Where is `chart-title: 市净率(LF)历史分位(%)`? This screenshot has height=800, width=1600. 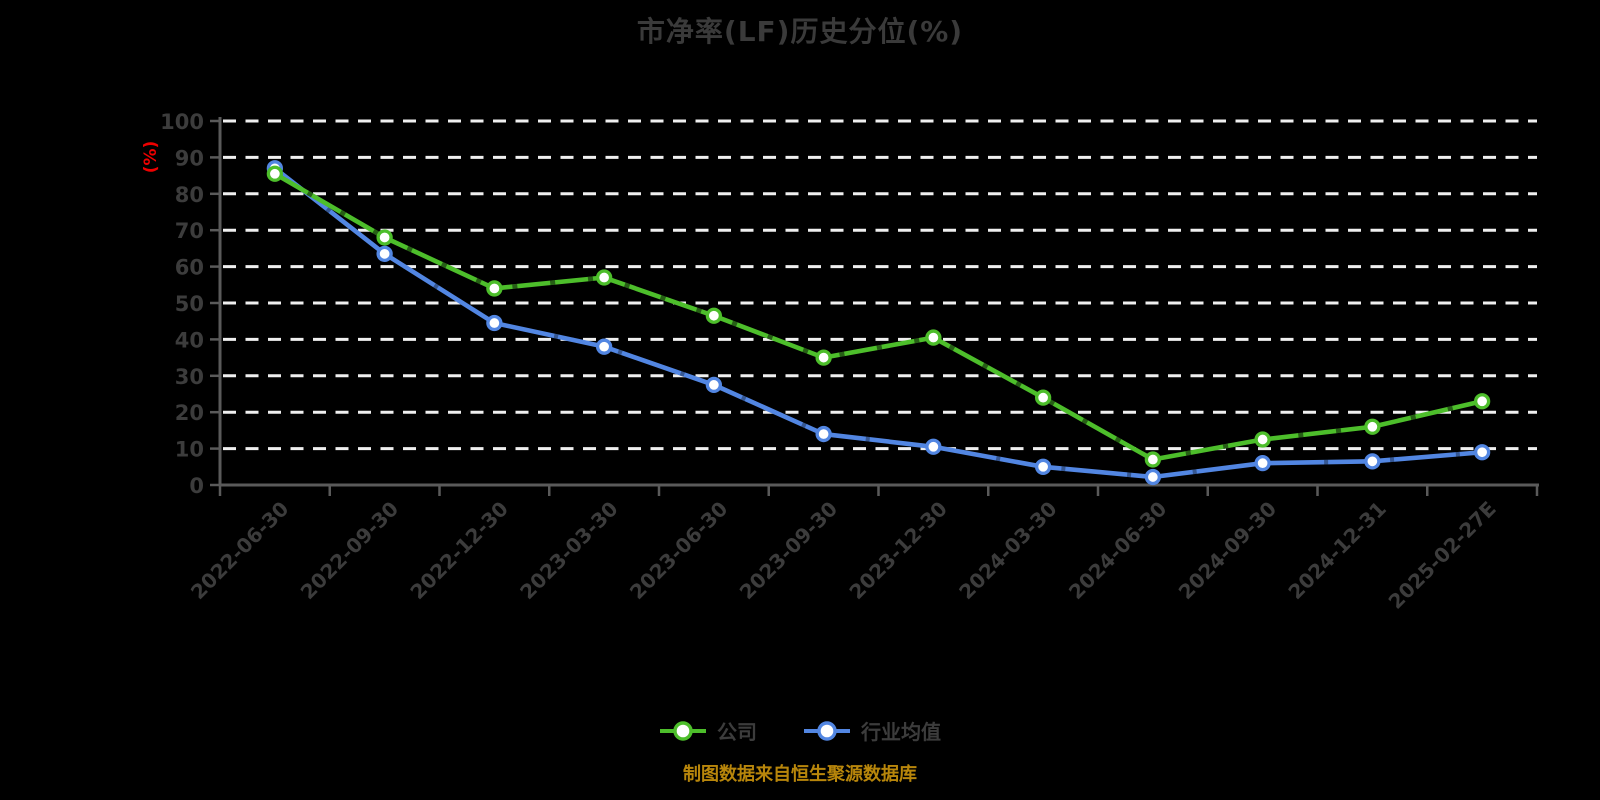 chart-title: 市净率(LF)历史分位(%) is located at coordinates (800, 31).